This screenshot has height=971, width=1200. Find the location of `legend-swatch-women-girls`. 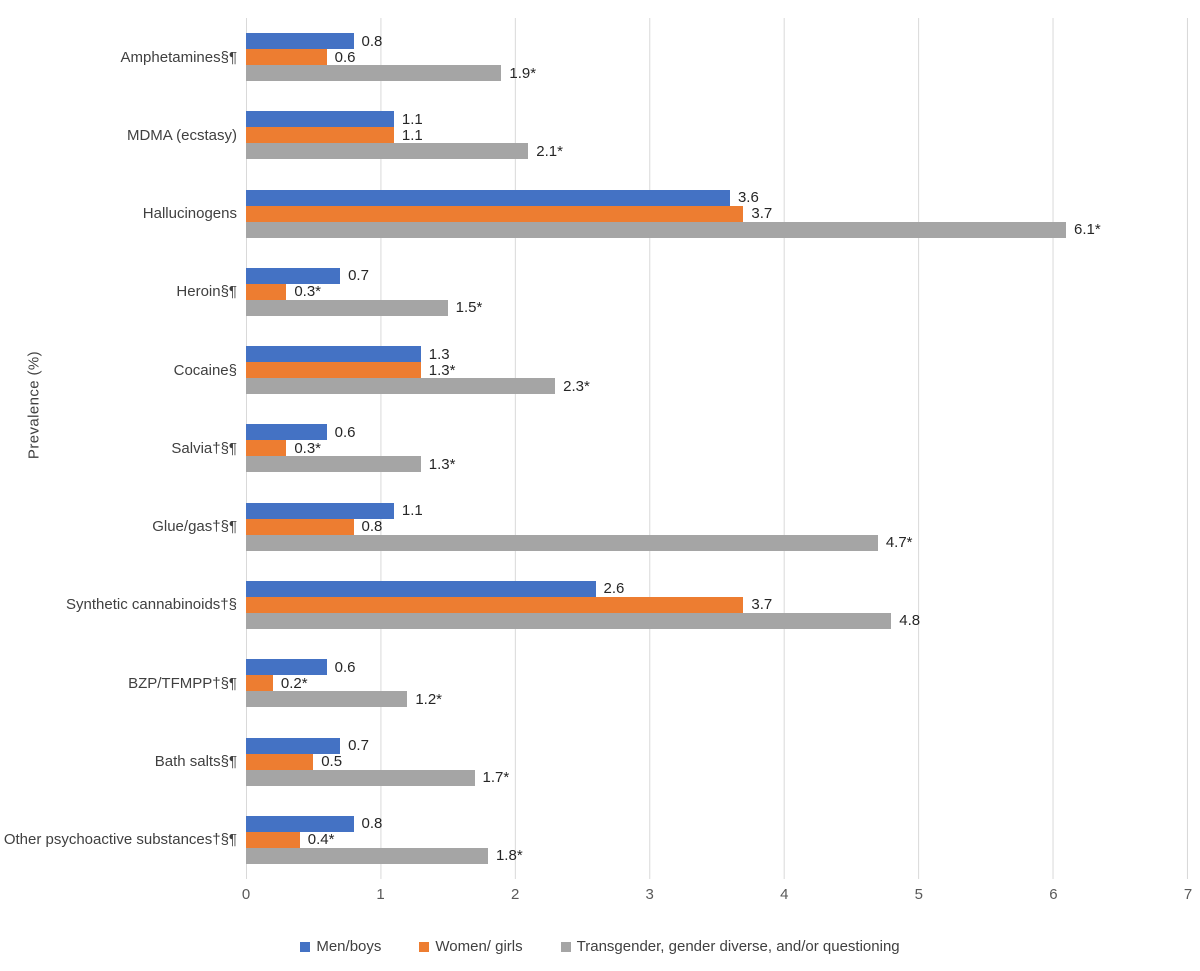

legend-swatch-women-girls is located at coordinates (424, 946).